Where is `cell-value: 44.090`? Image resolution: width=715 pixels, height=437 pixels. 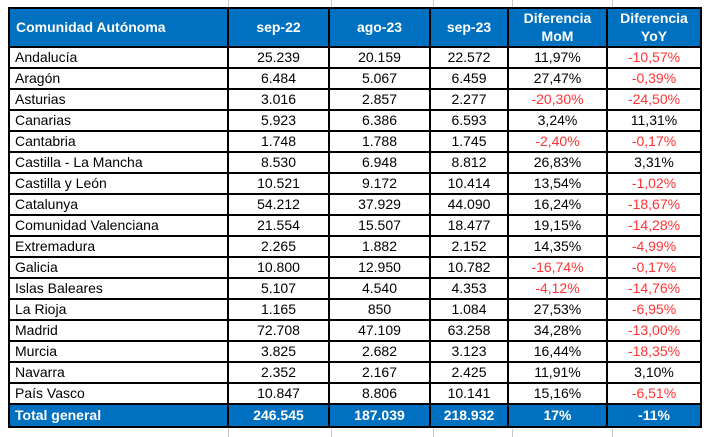 cell-value: 44.090 is located at coordinates (469, 204).